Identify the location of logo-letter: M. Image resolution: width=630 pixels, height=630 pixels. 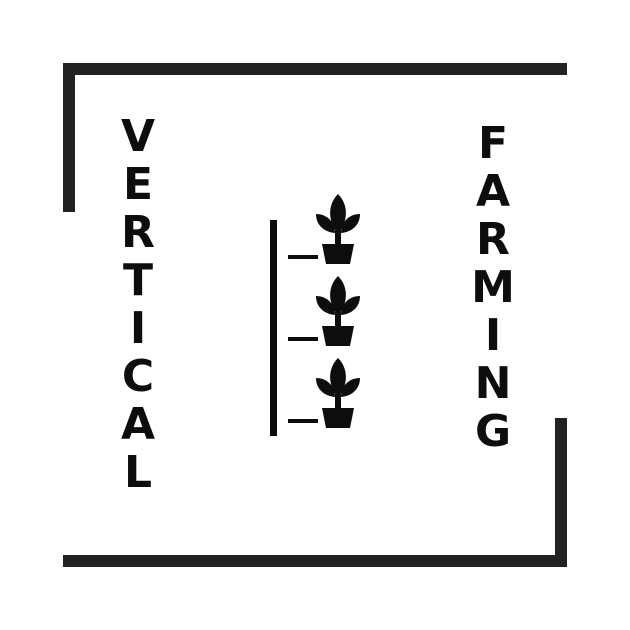
(493, 287).